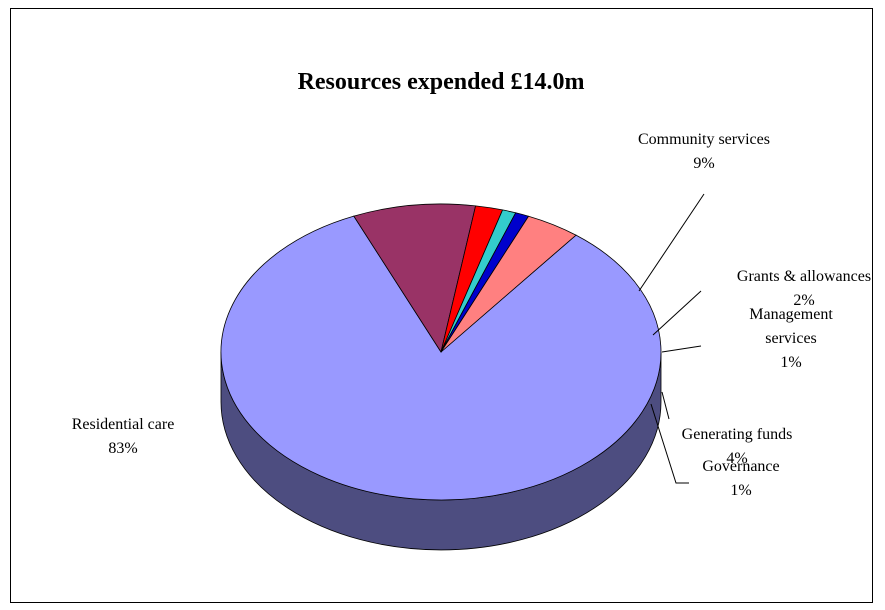  I want to click on leader-line-grants-allowances, so click(677, 313).